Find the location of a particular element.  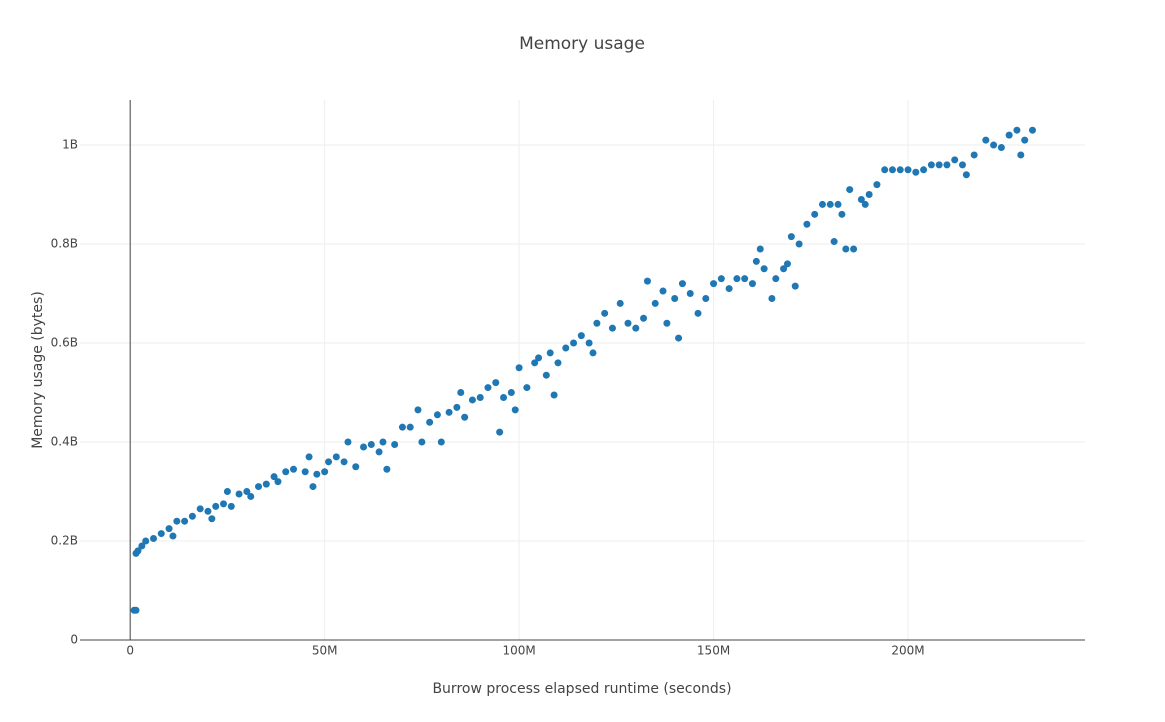

y-tick-label: 0.8B is located at coordinates (64, 244).